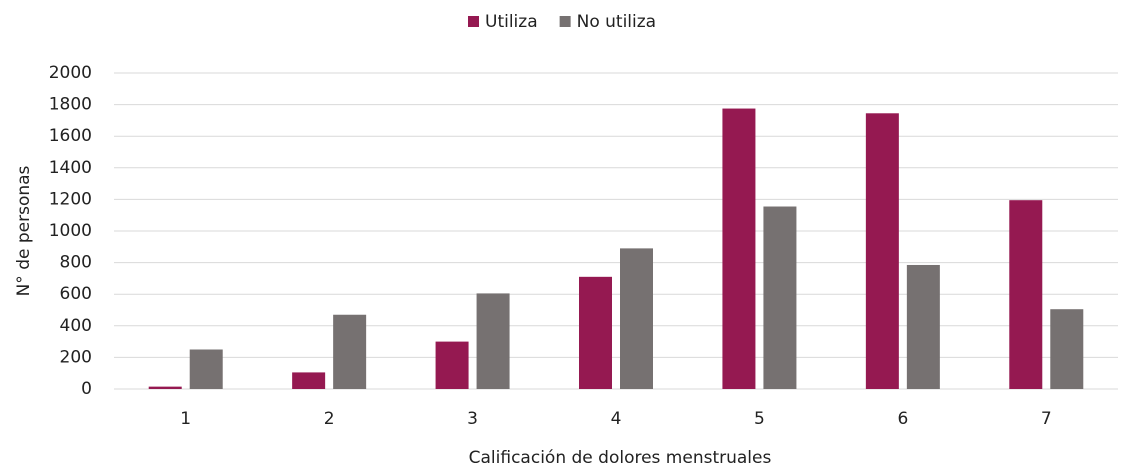 The height and width of the screenshot is (466, 1122). What do you see at coordinates (76, 326) in the screenshot?
I see `y-tick-label: 400` at bounding box center [76, 326].